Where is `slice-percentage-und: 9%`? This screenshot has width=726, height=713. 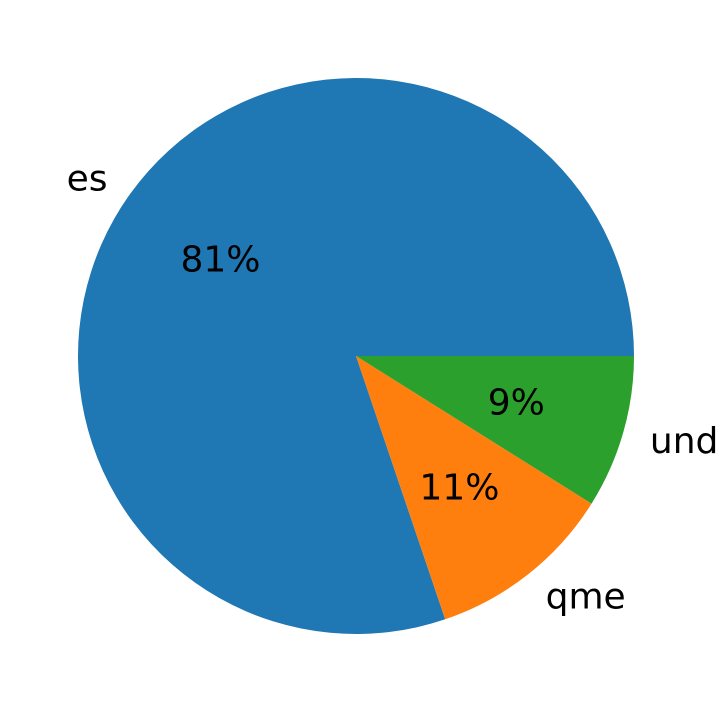
slice-percentage-und: 9% is located at coordinates (516, 403).